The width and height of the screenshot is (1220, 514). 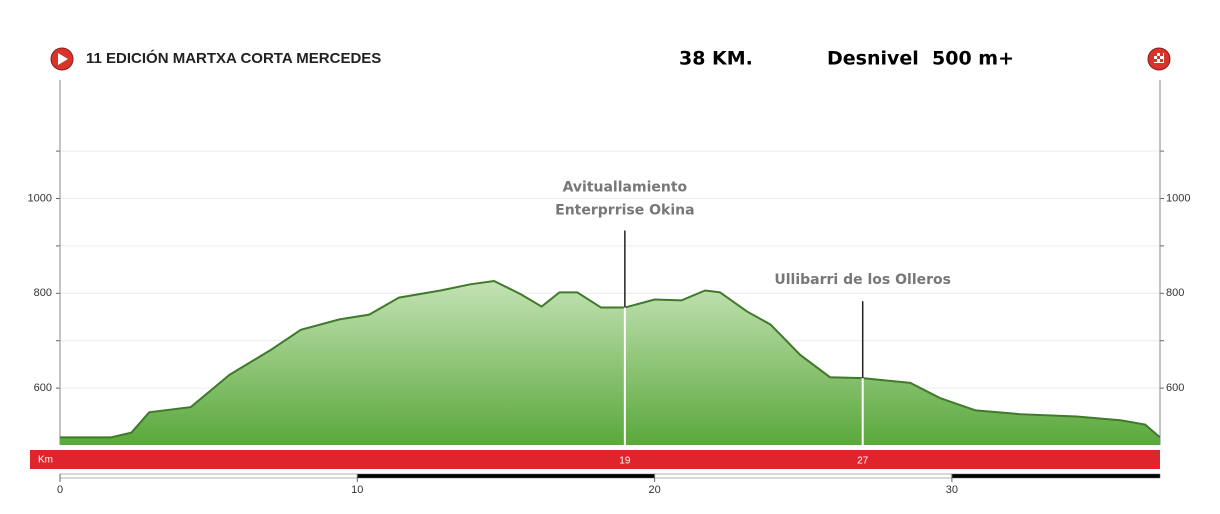 I want to click on annotation-text: Avituallamiento, so click(x=625, y=188).